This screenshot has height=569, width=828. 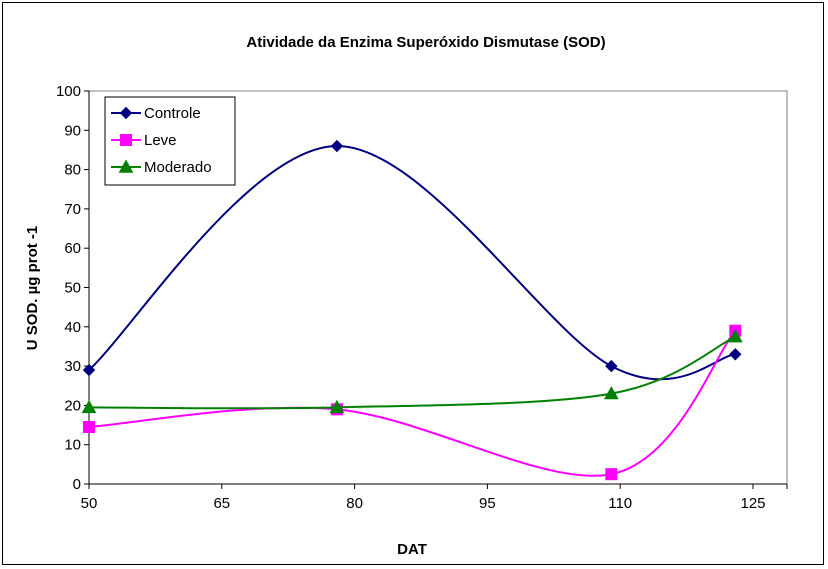 What do you see at coordinates (178, 167) in the screenshot?
I see `legend-label-moderado: Moderado` at bounding box center [178, 167].